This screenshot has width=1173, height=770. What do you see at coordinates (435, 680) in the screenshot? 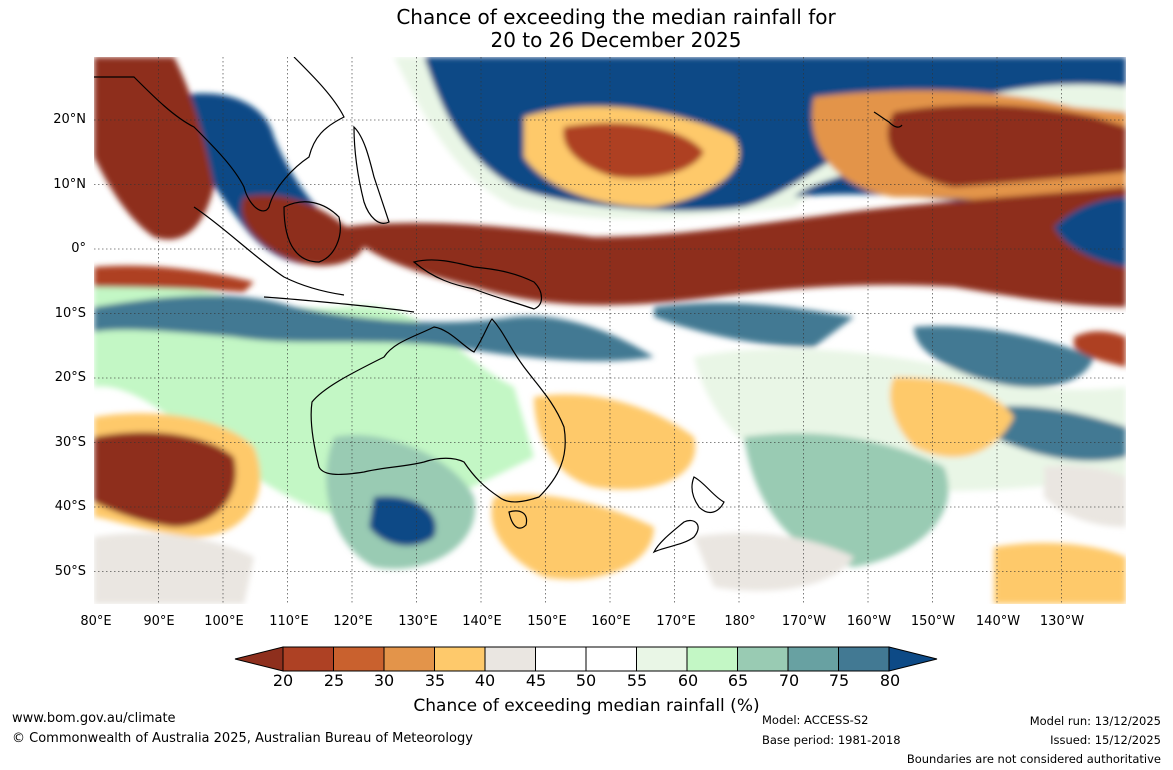
I see `colorbar-tick-35: 35` at bounding box center [435, 680].